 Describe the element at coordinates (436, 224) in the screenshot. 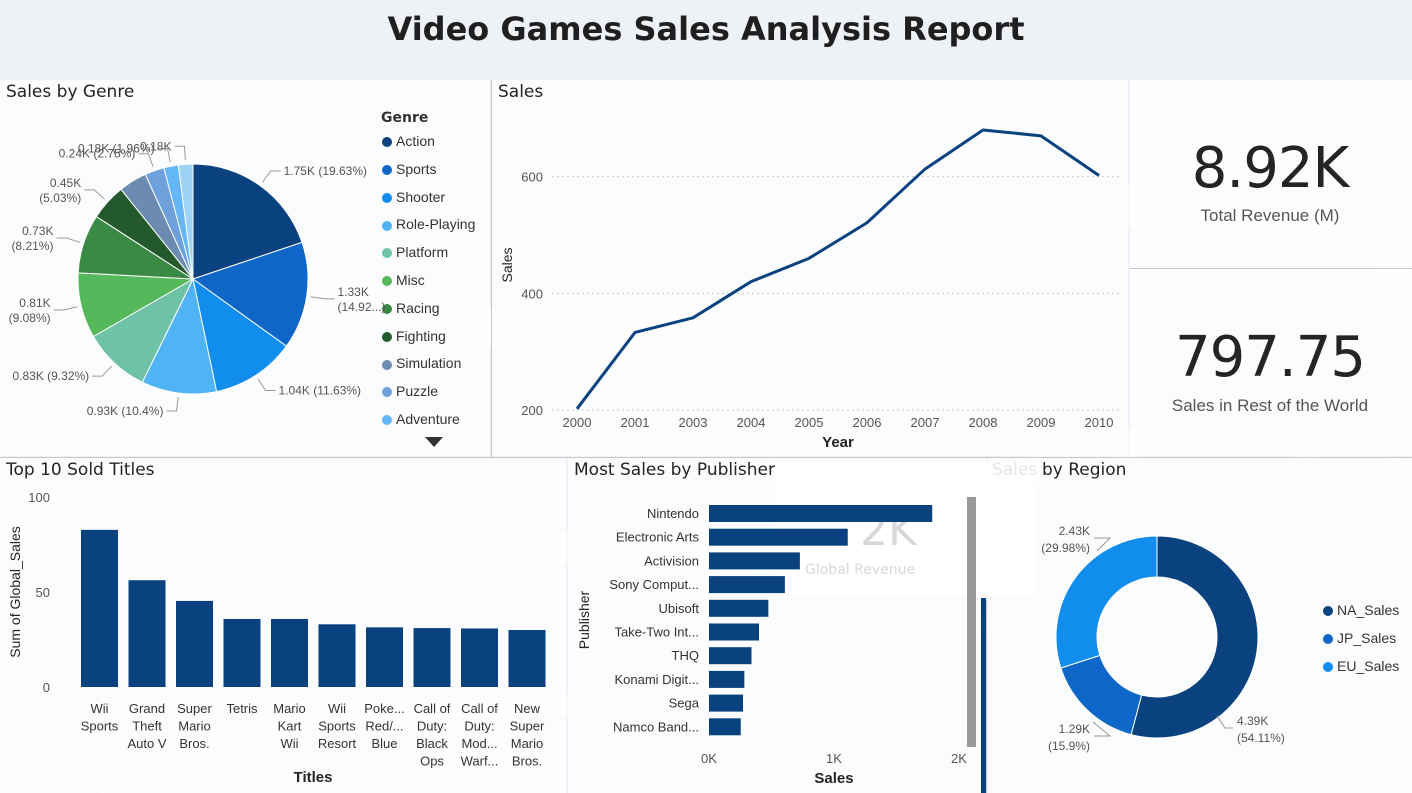

I see `legend-label: Role-Playing` at that location.